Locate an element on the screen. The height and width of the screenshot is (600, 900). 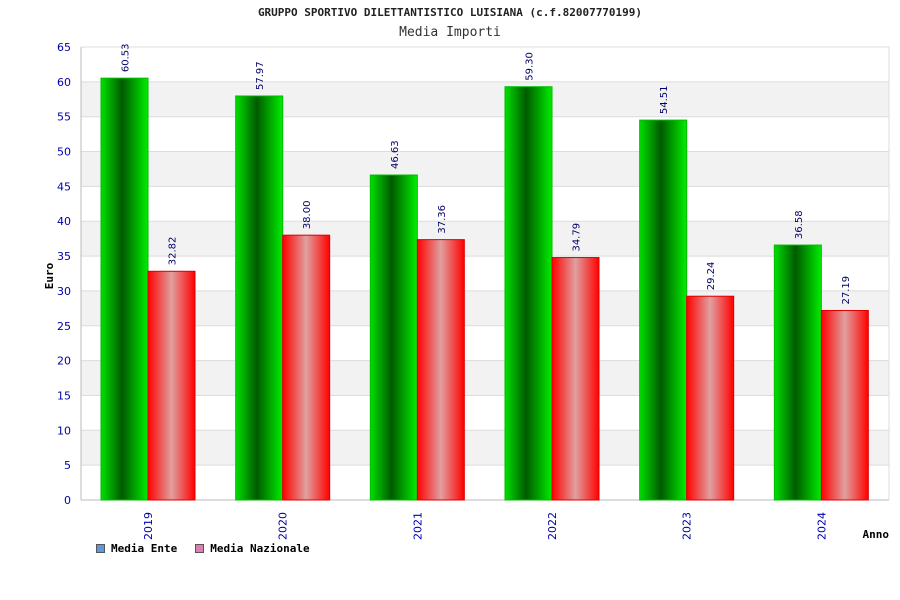
data-label: 60.53 is located at coordinates (126, 58).